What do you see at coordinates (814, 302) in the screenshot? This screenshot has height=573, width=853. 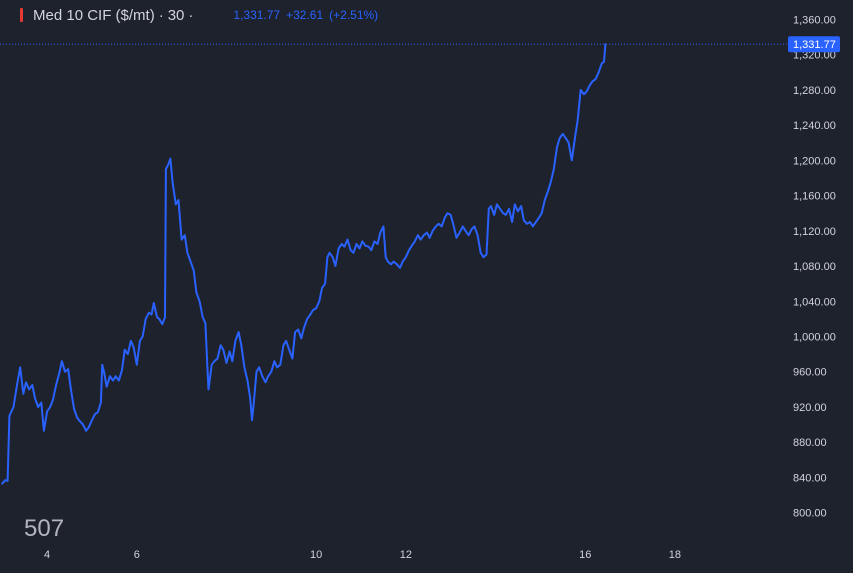 I see `y-tick-label: 1,040.00` at bounding box center [814, 302].